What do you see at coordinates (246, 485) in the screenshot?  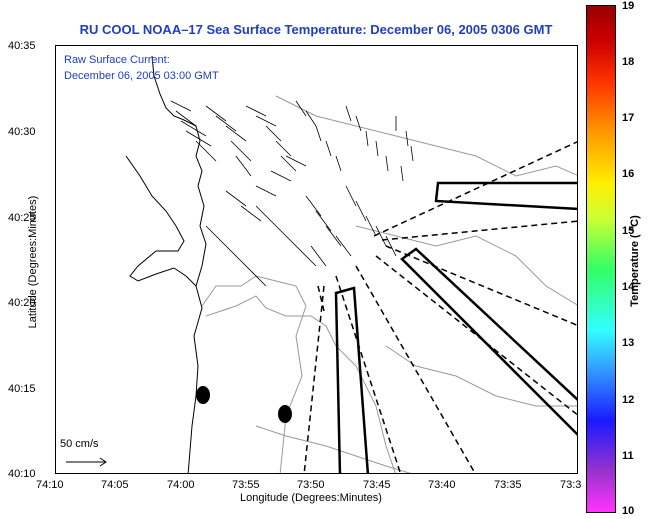 I see `x-tick: 73:55` at bounding box center [246, 485].